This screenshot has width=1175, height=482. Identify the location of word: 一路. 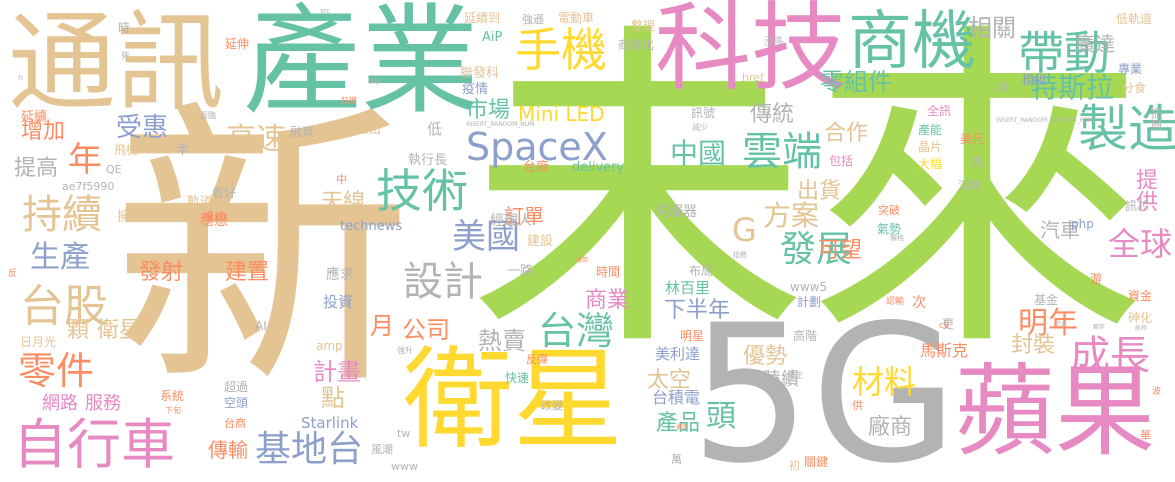
(520, 271).